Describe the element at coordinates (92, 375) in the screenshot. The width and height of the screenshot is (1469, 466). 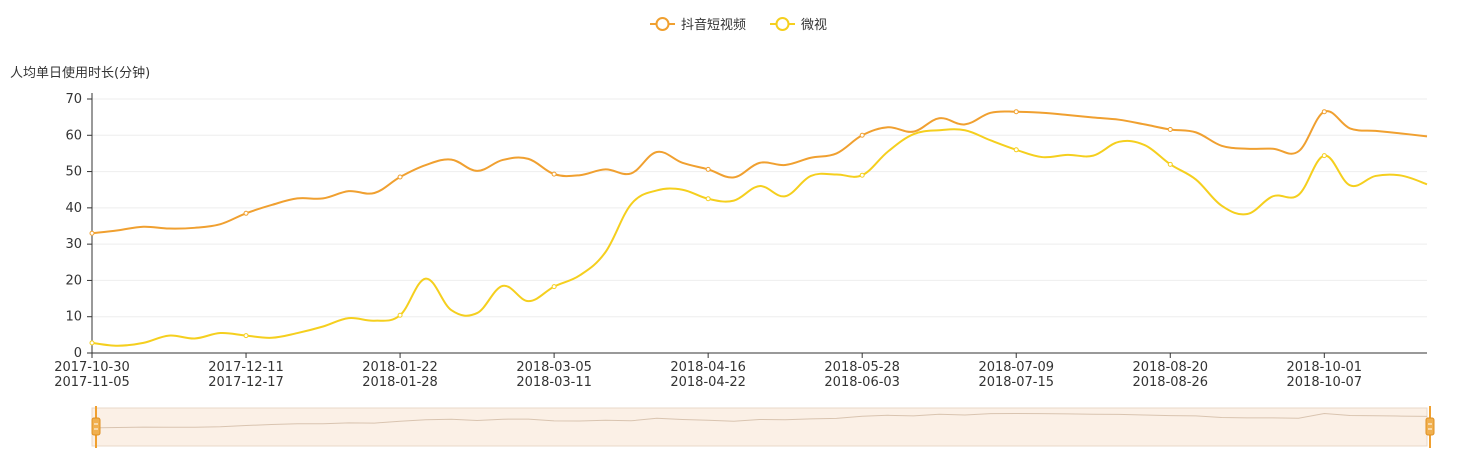
I see `x-tick-label: 2017-10-30 2017-11-05` at that location.